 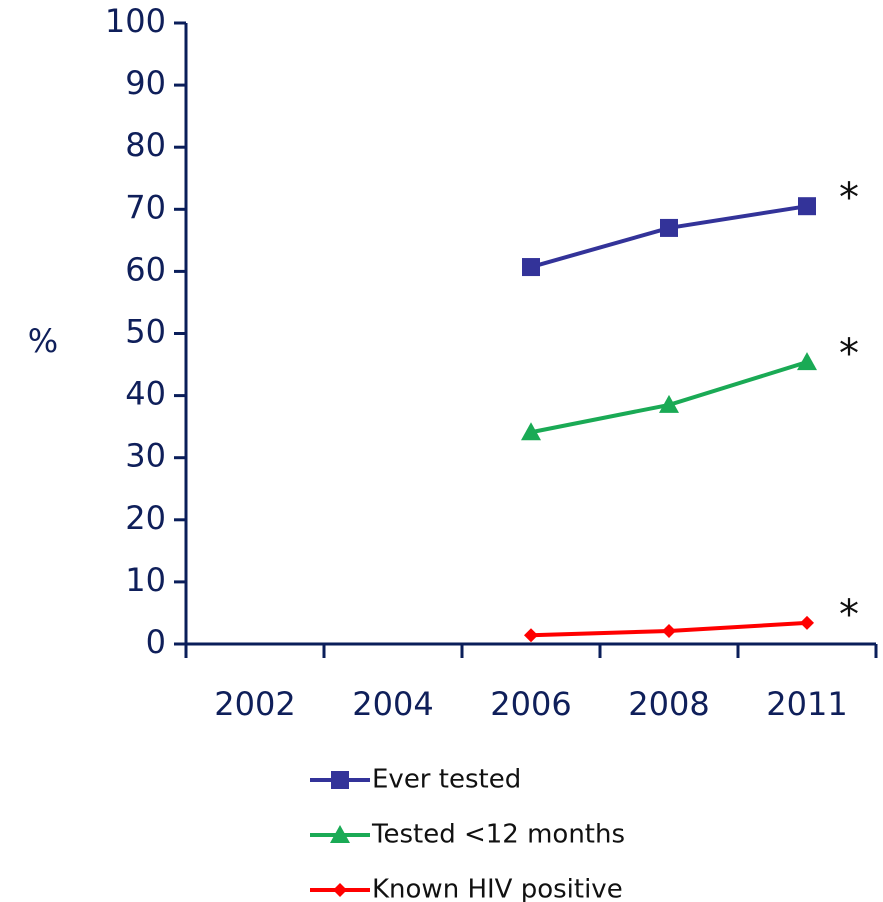 What do you see at coordinates (497, 888) in the screenshot?
I see `legend-label: Known HIV positive` at bounding box center [497, 888].